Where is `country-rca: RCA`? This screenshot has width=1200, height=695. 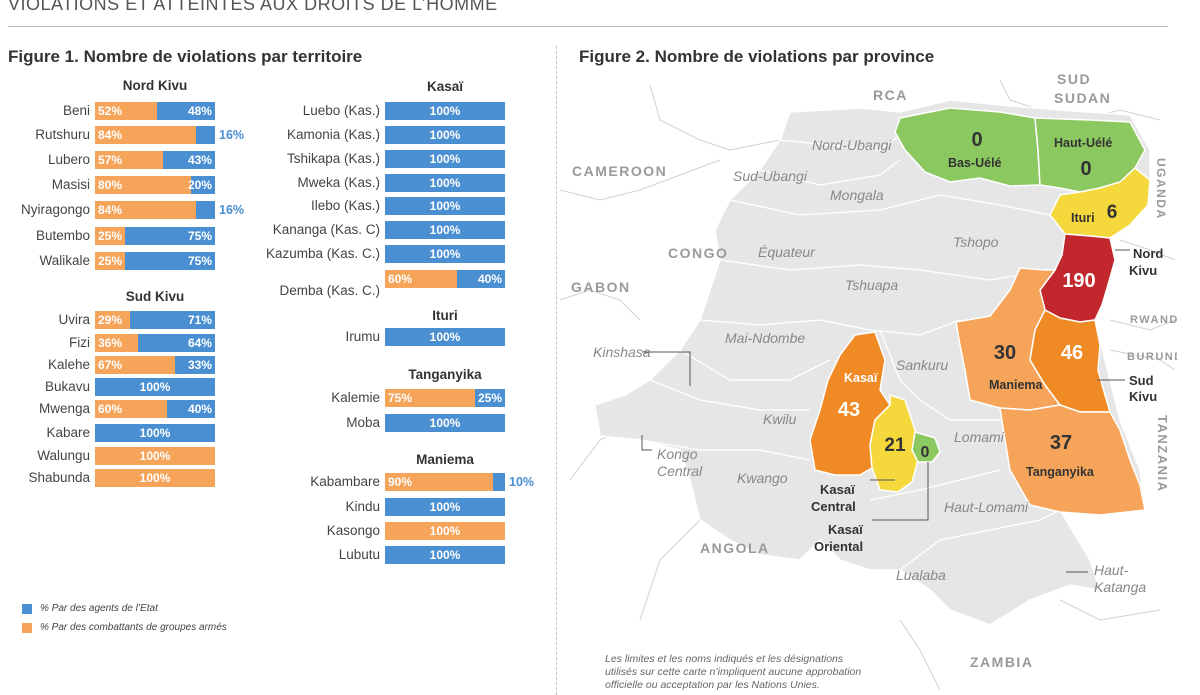 country-rca: RCA is located at coordinates (890, 95).